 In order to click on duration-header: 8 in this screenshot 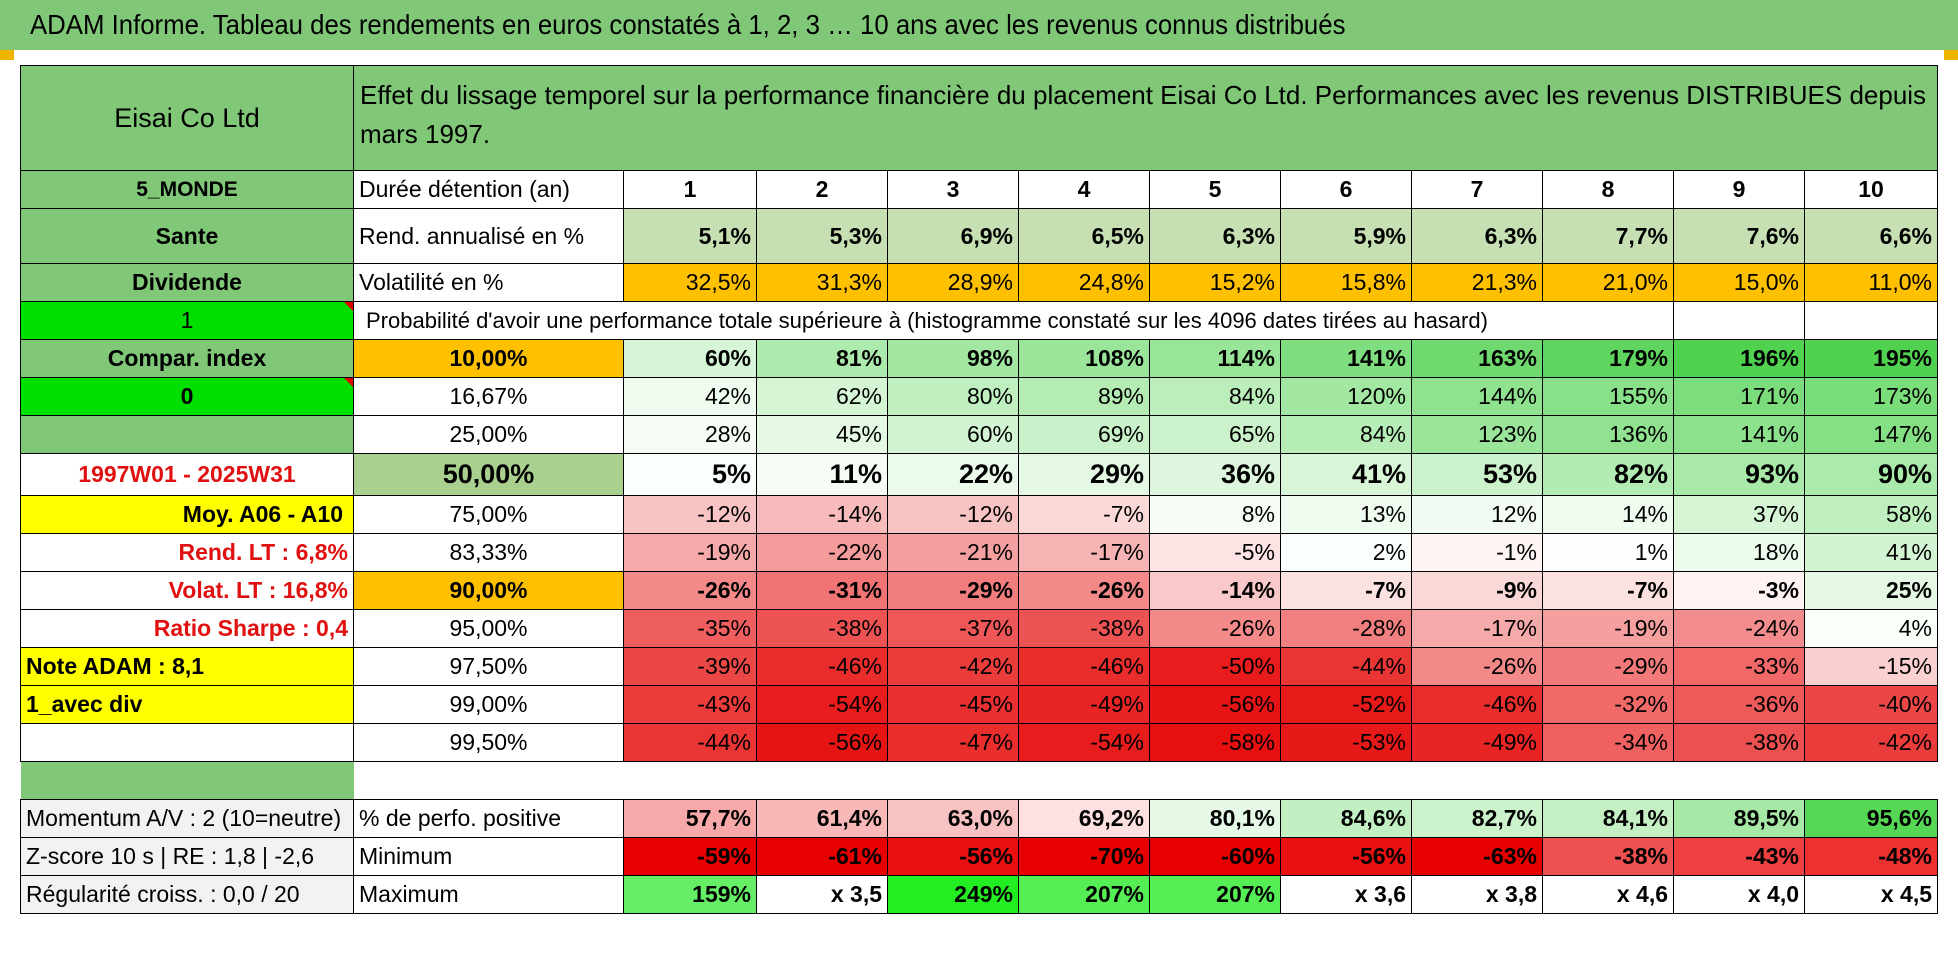, I will do `click(1608, 189)`.